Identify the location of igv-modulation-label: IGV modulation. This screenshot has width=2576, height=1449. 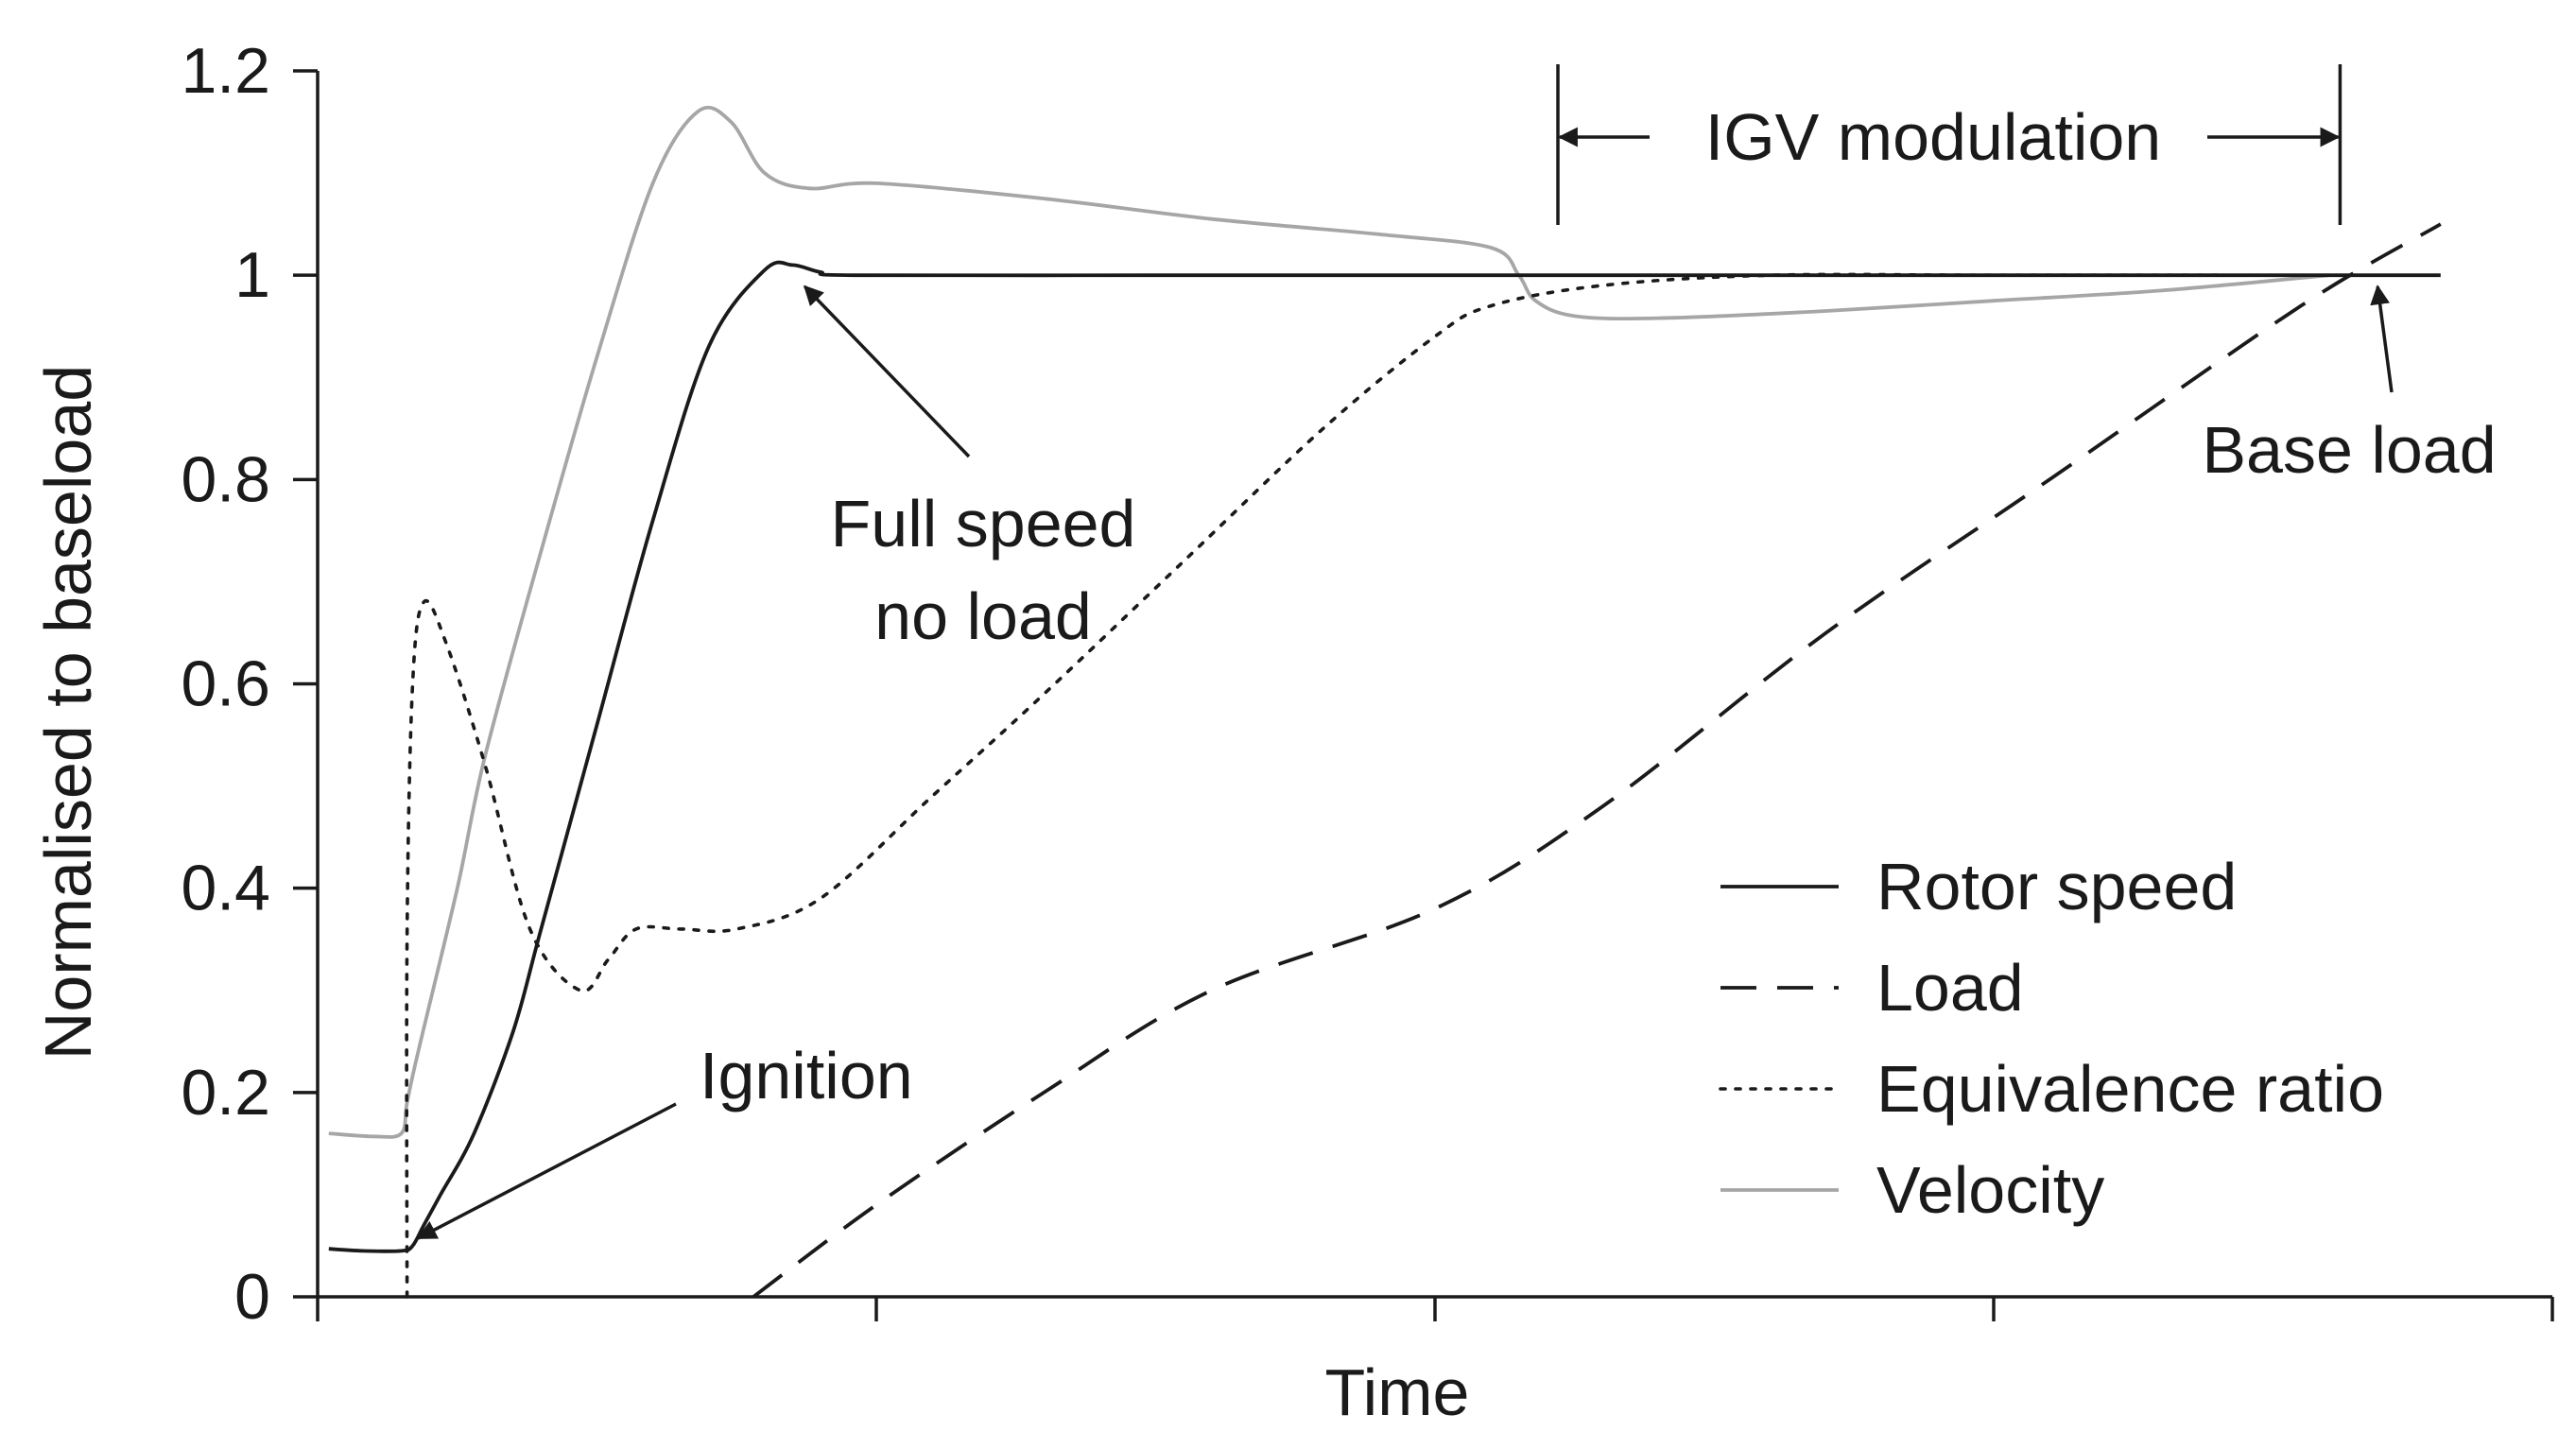
(1933, 137).